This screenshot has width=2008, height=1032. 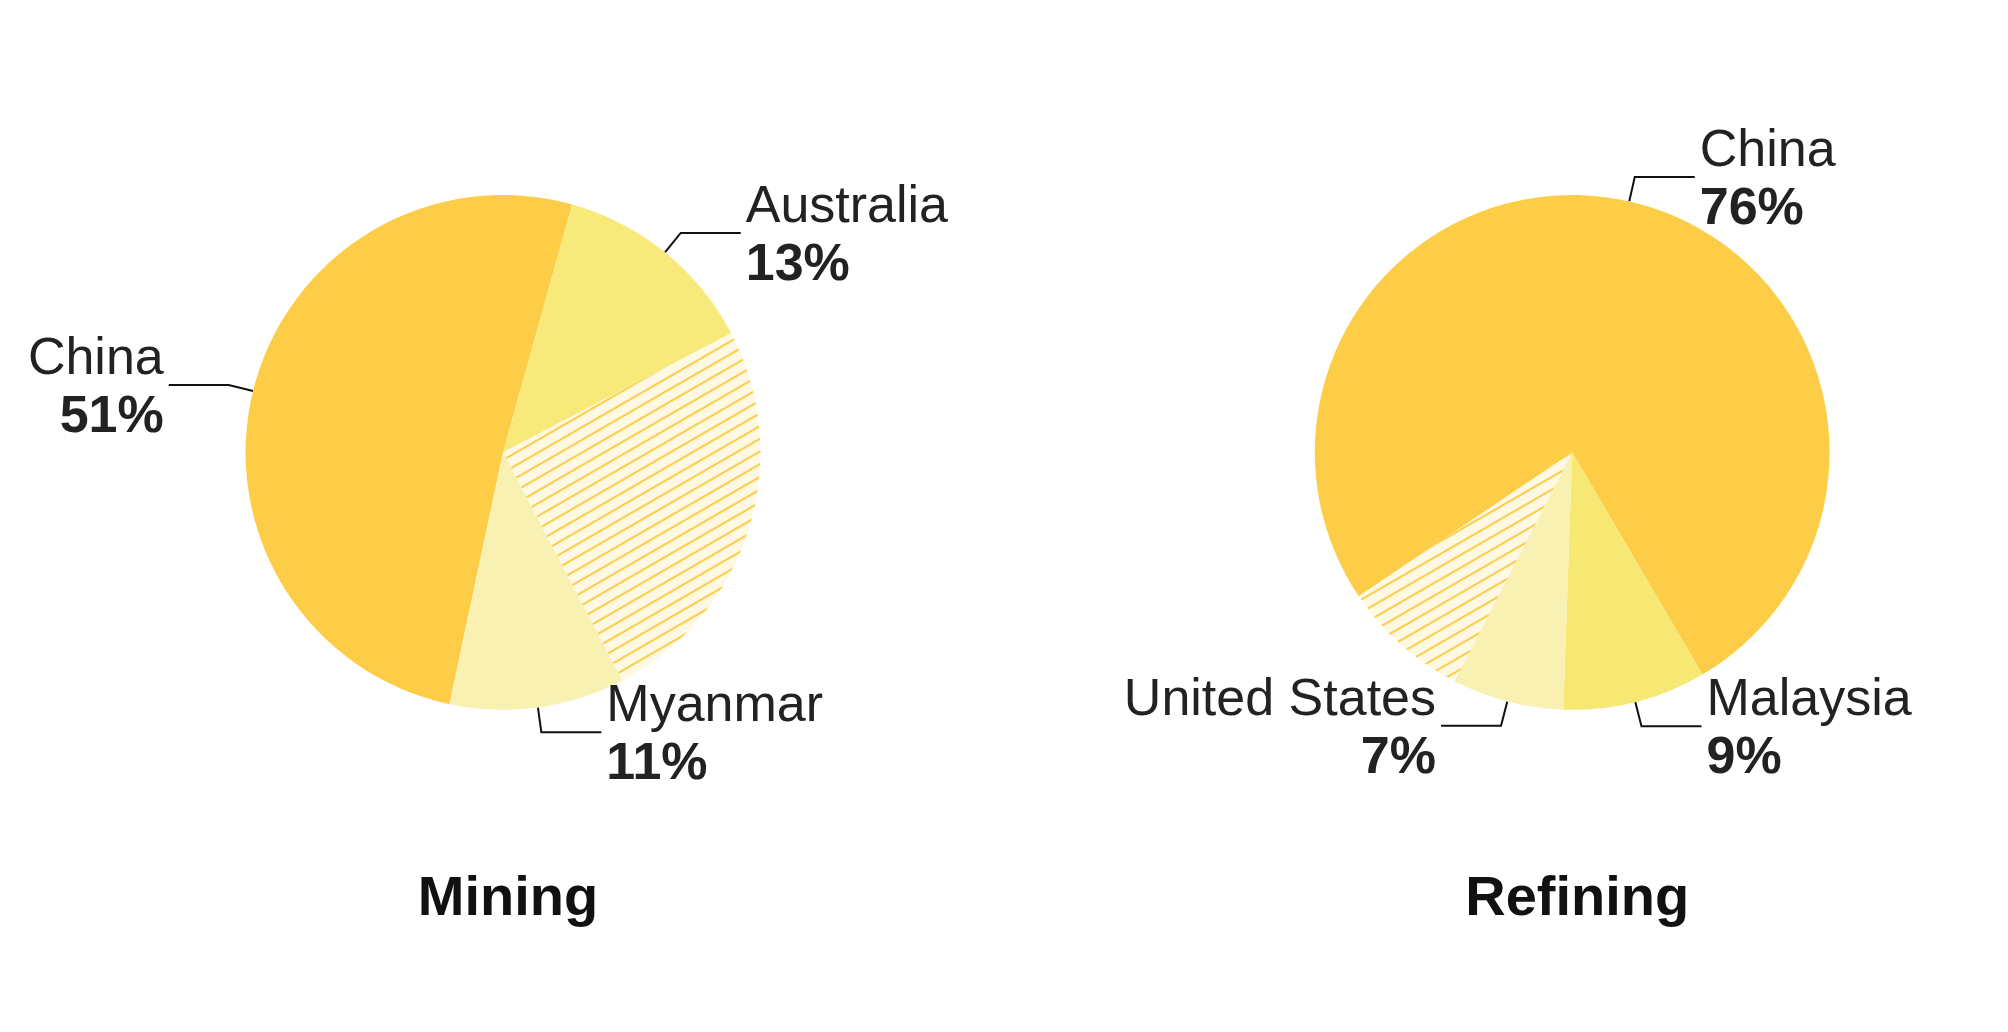 What do you see at coordinates (797, 261) in the screenshot?
I see `data-label: 13%` at bounding box center [797, 261].